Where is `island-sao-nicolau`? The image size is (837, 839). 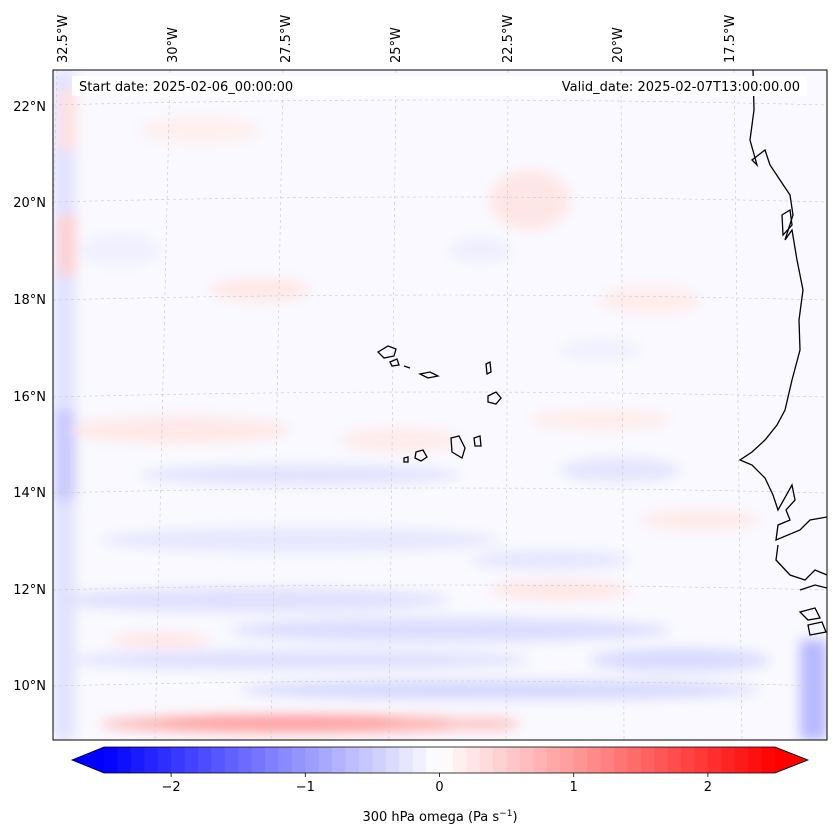
island-sao-nicolau is located at coordinates (429, 375).